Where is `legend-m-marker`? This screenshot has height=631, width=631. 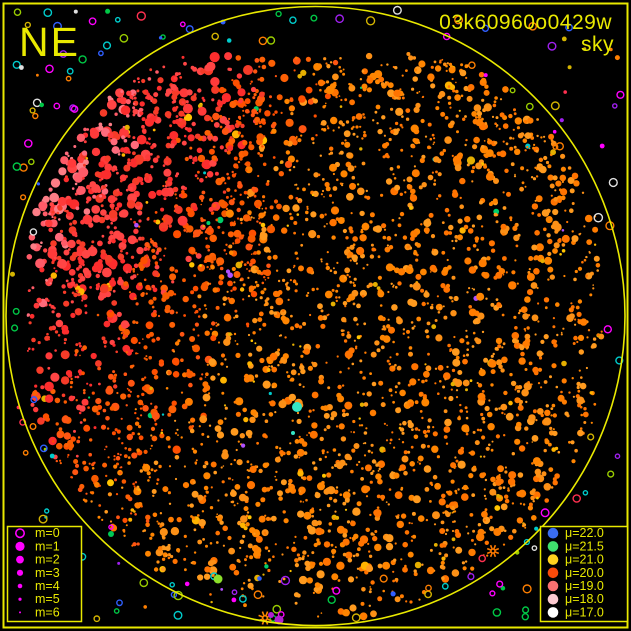 legend-m-marker is located at coordinates (20, 586).